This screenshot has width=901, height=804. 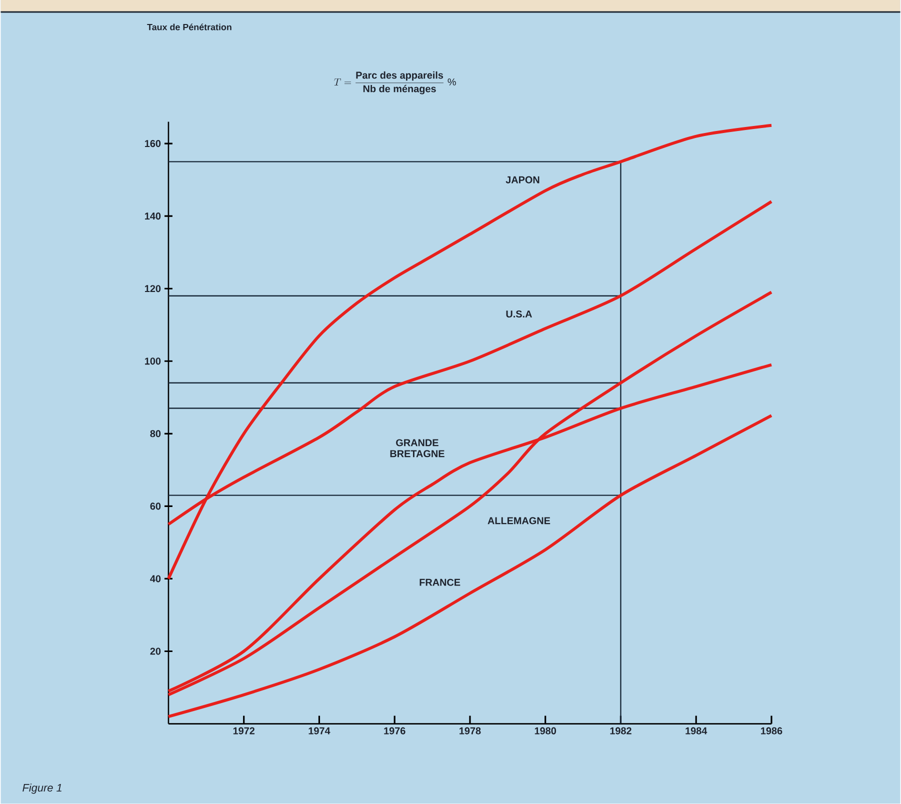 What do you see at coordinates (189, 27) in the screenshot?
I see `text: Taux de Pénétration` at bounding box center [189, 27].